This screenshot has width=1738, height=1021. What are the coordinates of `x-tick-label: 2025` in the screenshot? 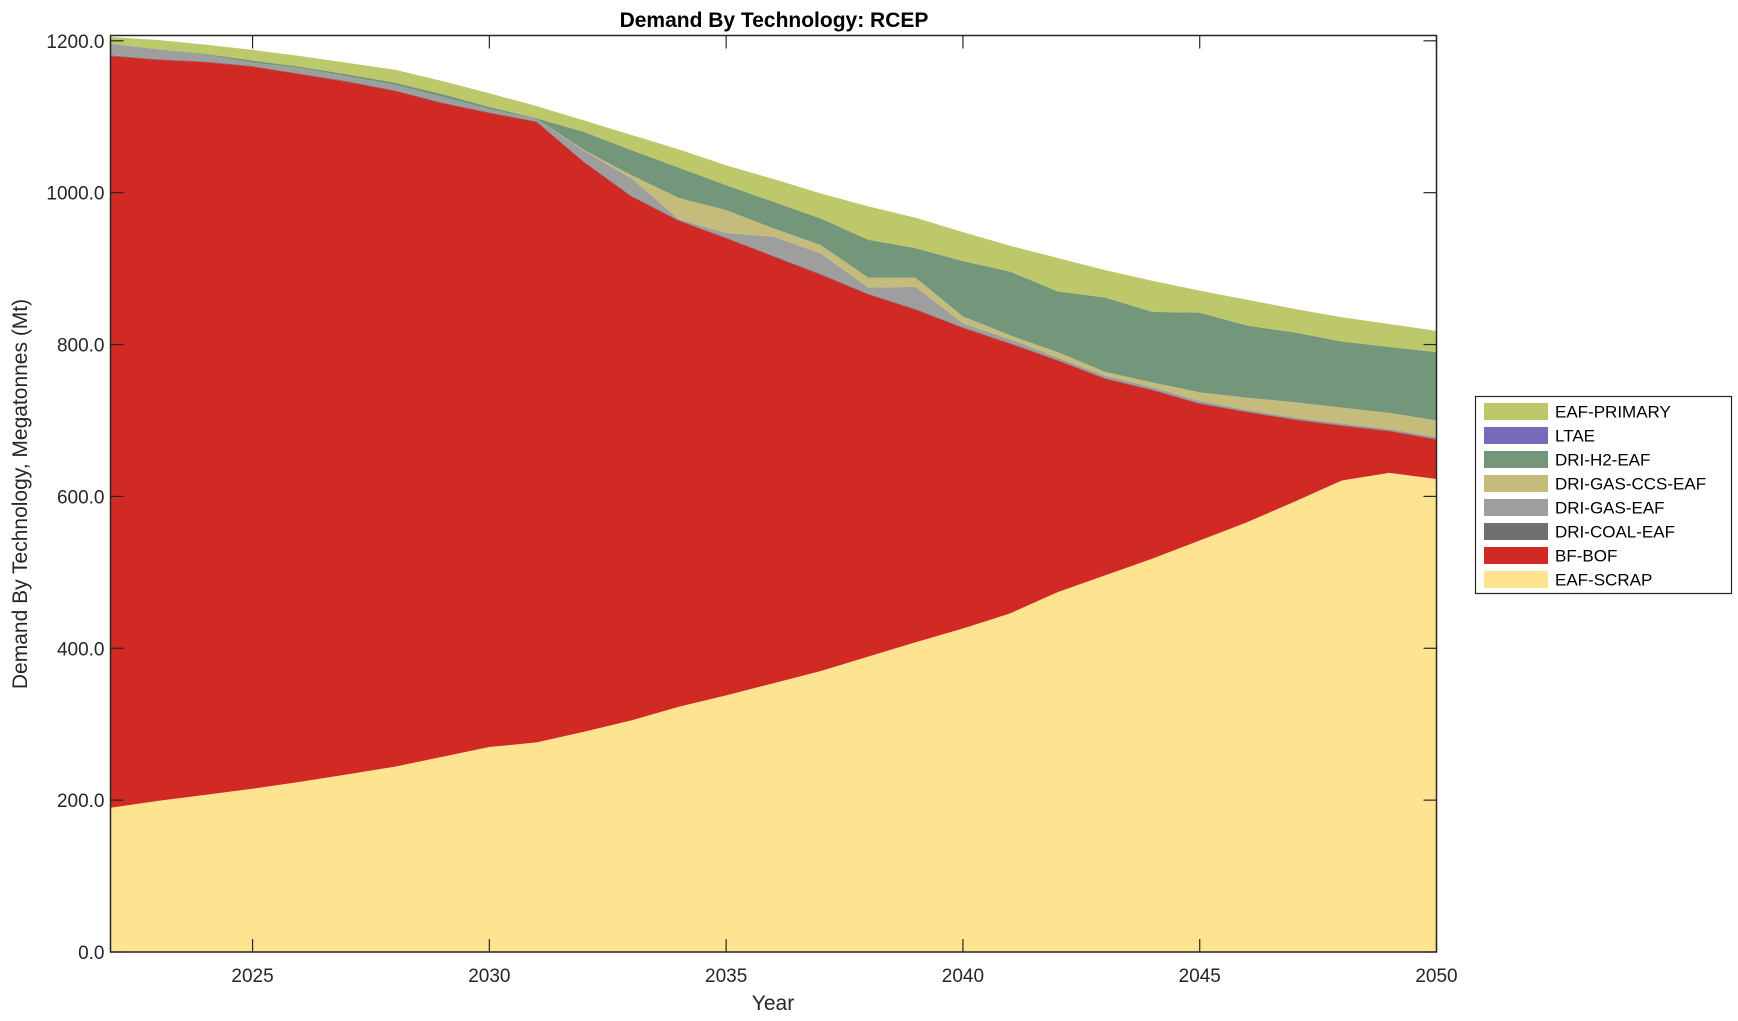 It's located at (252, 976).